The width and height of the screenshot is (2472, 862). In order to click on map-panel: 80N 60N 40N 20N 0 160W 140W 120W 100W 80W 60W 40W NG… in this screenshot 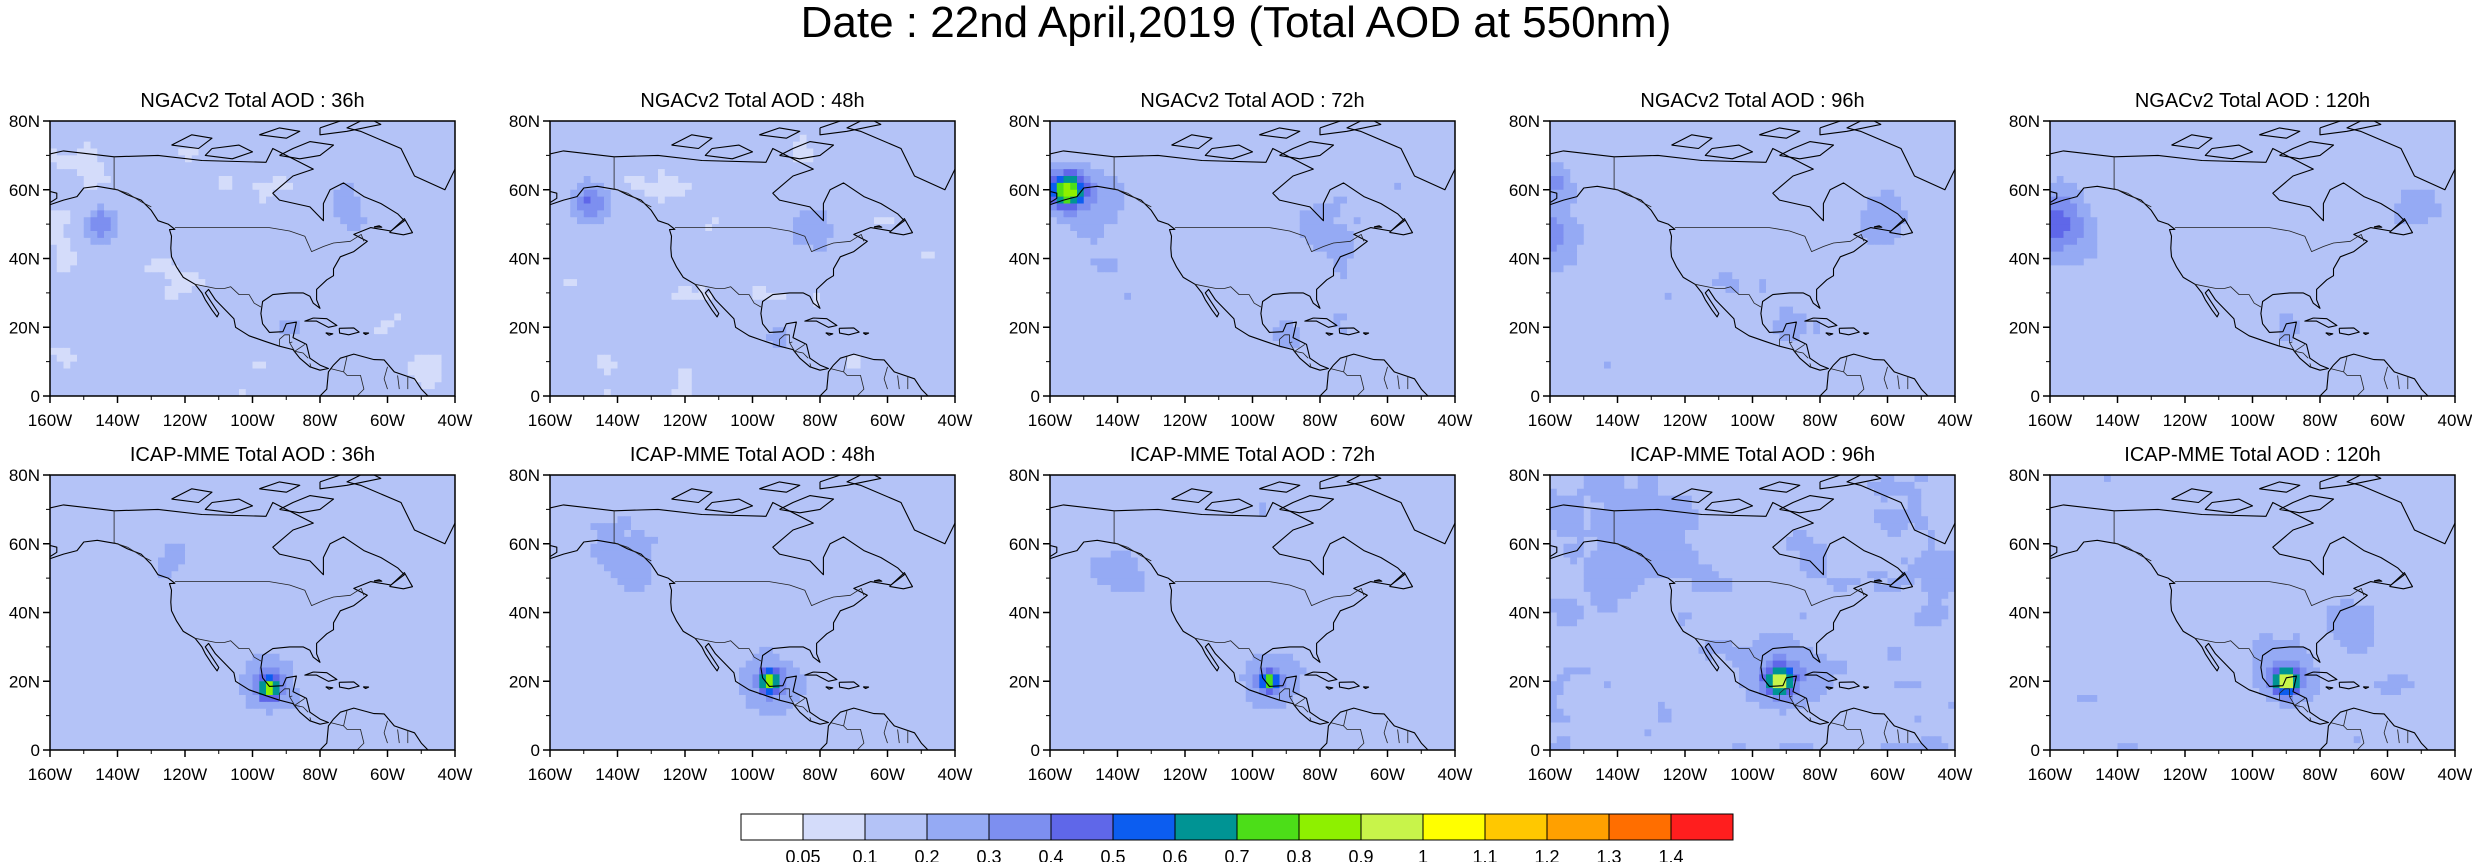, I will do `click(2240, 260)`.